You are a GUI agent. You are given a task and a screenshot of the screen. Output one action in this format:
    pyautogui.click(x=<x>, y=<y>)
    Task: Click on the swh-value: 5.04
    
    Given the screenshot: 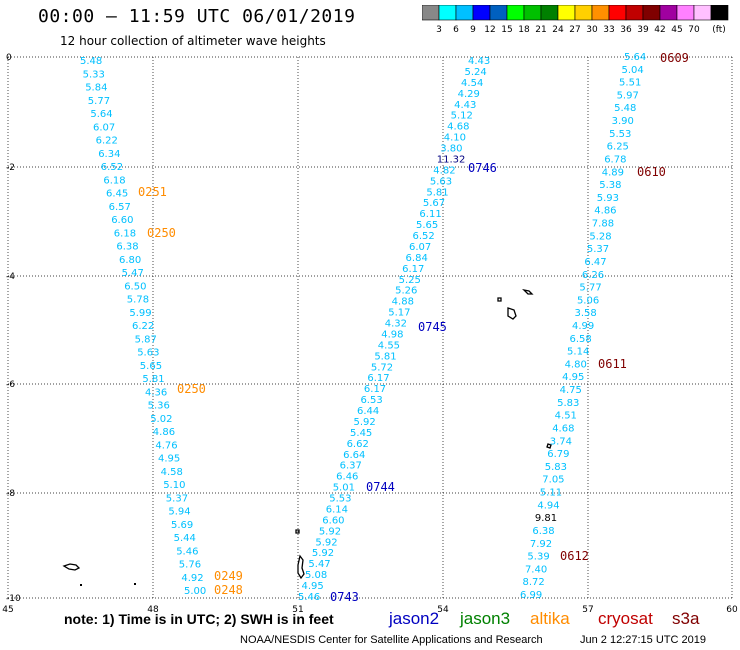 What is the action you would take?
    pyautogui.click(x=633, y=70)
    